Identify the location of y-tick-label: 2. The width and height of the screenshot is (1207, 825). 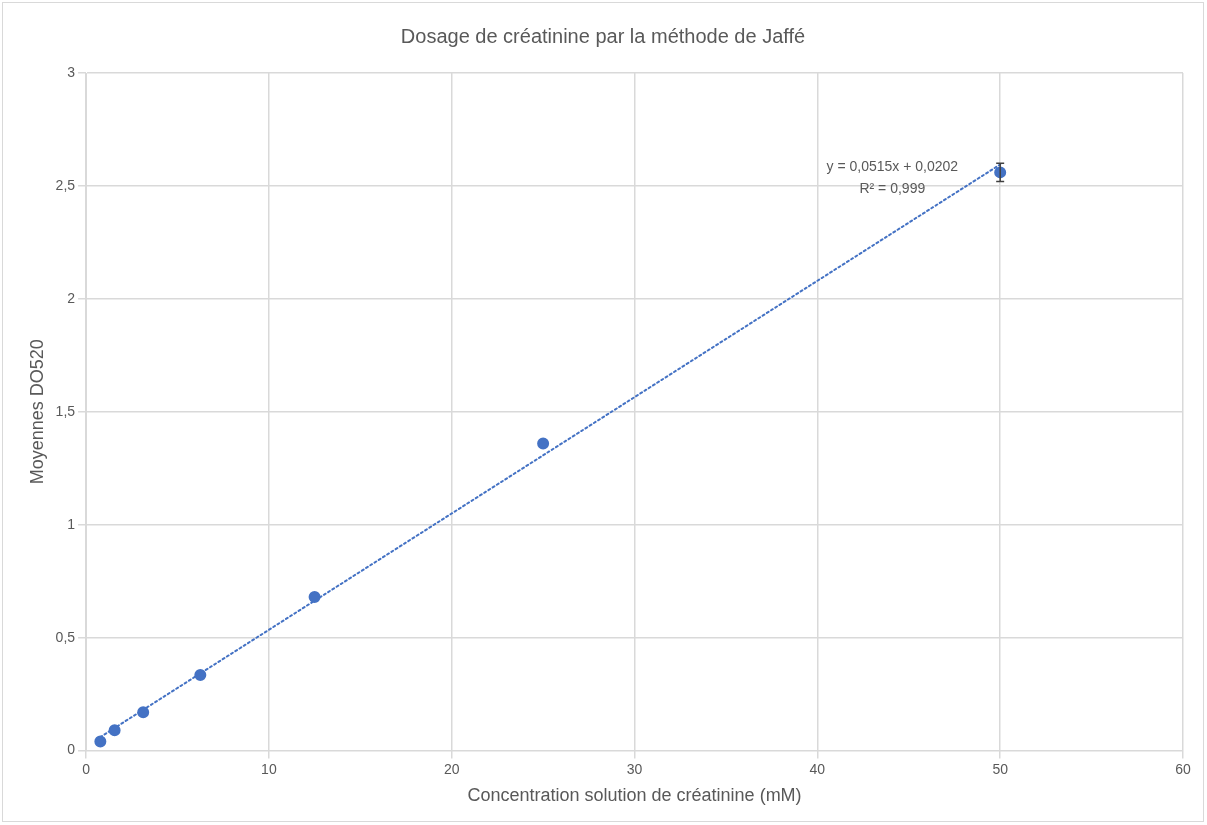
(71, 297).